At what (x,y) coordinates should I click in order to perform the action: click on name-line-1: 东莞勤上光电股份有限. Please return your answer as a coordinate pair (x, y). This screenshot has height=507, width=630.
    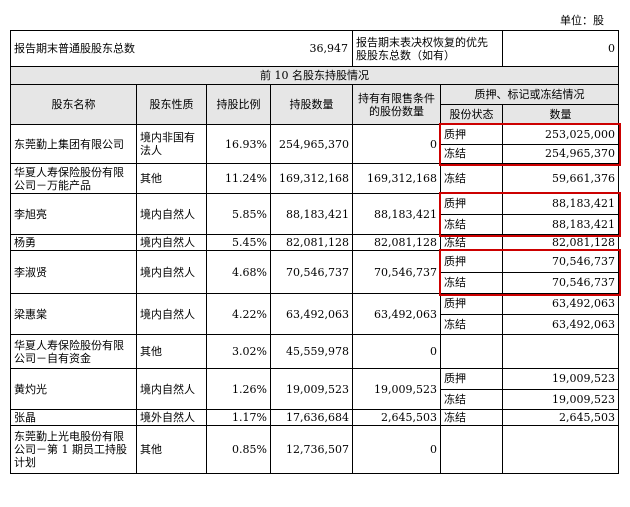
    Looking at the image, I should click on (69, 436).